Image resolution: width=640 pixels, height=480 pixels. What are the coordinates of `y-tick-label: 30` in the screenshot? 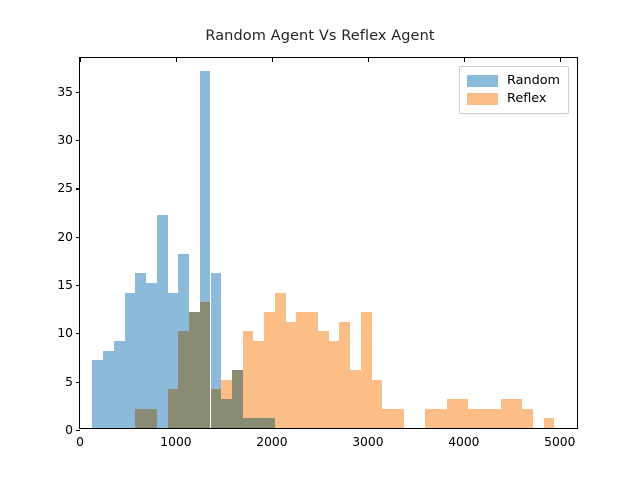 It's located at (65, 140).